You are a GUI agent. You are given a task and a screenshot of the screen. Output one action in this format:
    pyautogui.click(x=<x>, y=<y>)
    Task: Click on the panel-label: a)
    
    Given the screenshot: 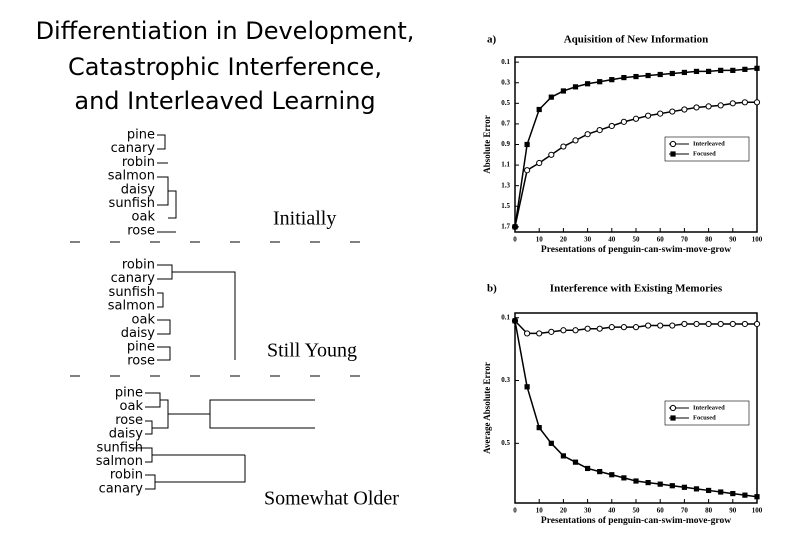 What is the action you would take?
    pyautogui.click(x=492, y=40)
    